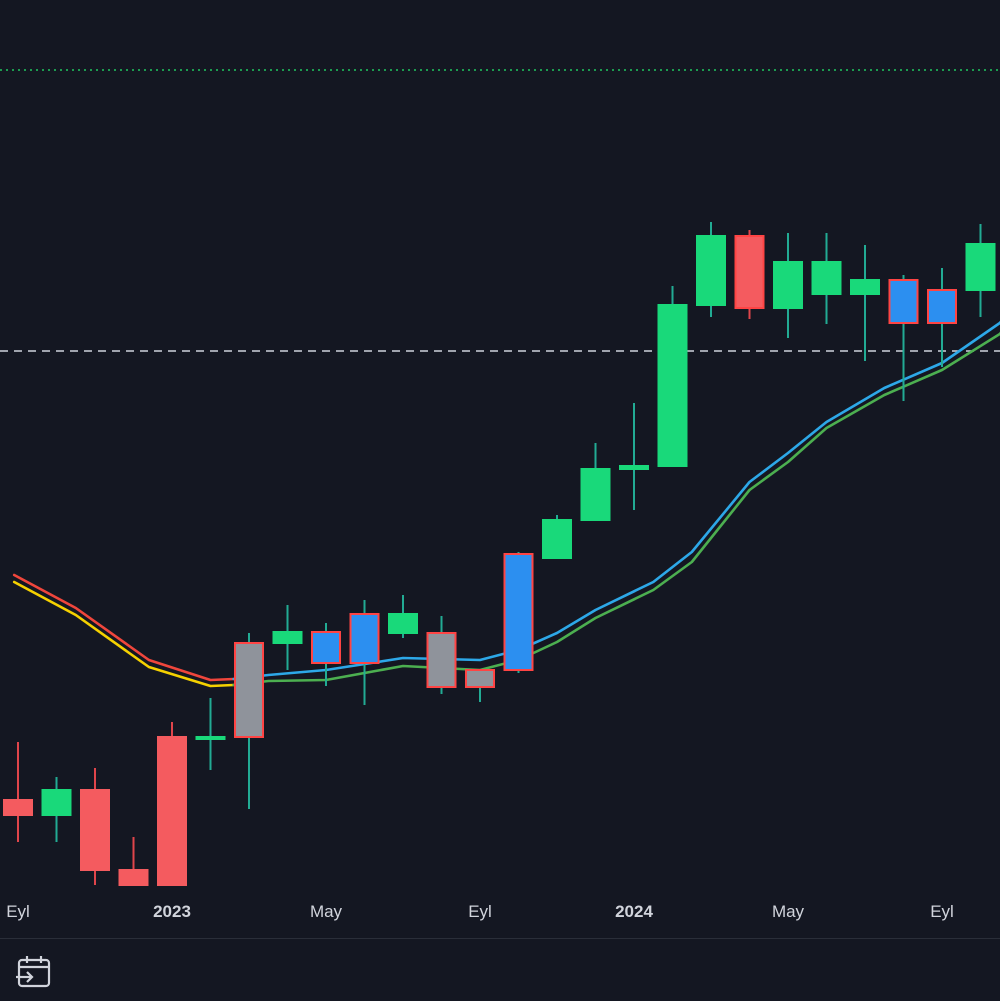  I want to click on x-axis: Eyl 2023 May Eyl 2024 May Eyl, so click(480, 911).